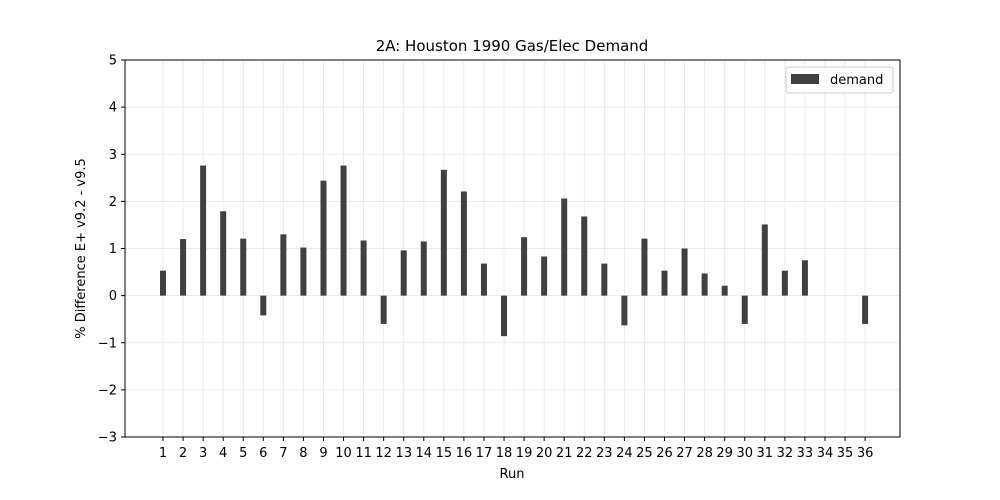 Image resolution: width=1000 pixels, height=500 pixels. What do you see at coordinates (684, 453) in the screenshot?
I see `x-tick-label: 27` at bounding box center [684, 453].